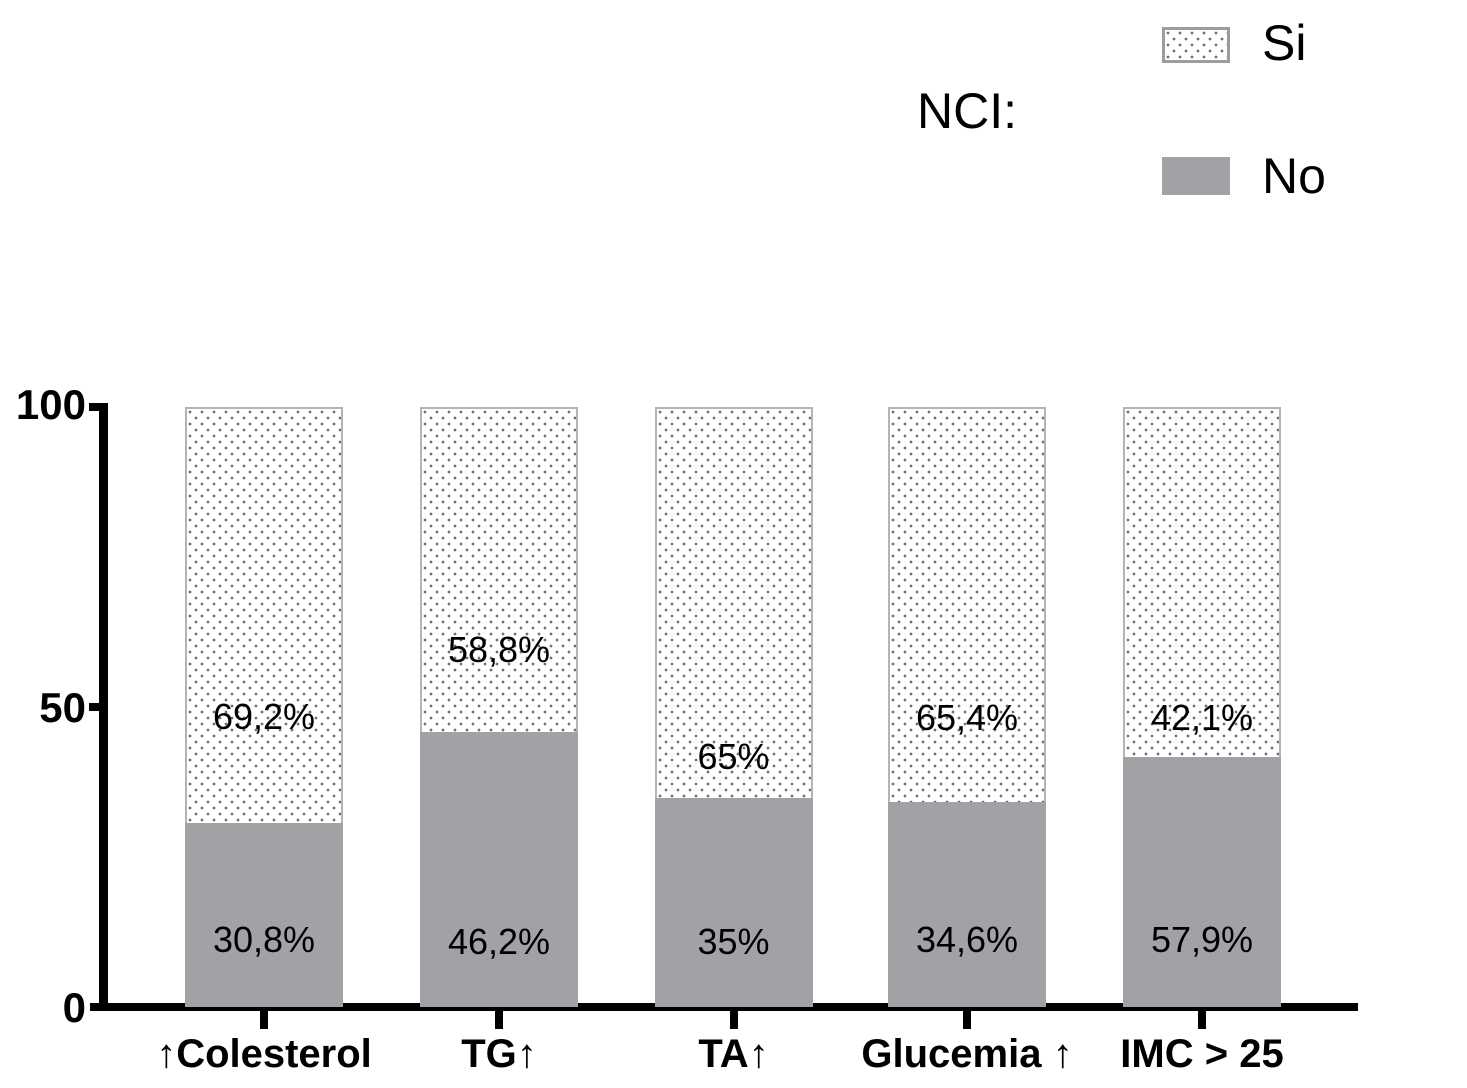 This screenshot has width=1467, height=1088. Describe the element at coordinates (967, 111) in the screenshot. I see `legend-title: NCI:` at that location.